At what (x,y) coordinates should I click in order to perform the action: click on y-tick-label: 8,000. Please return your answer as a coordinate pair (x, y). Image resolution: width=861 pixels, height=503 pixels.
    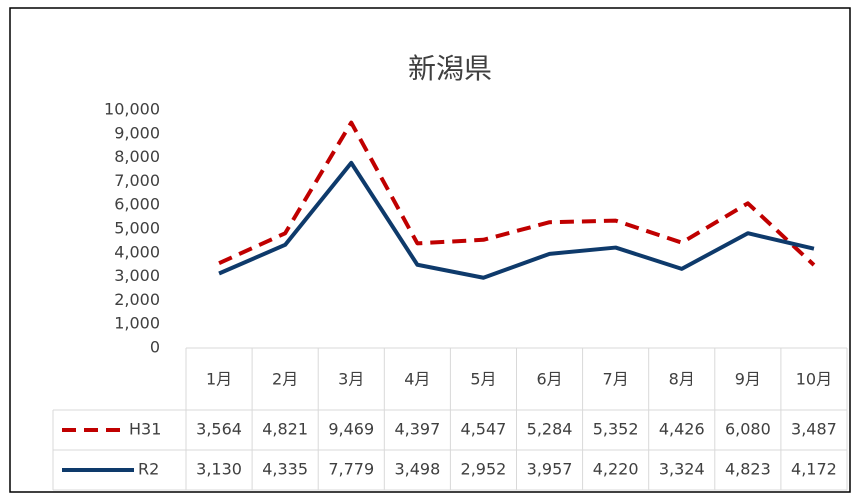
    Looking at the image, I should click on (137, 156).